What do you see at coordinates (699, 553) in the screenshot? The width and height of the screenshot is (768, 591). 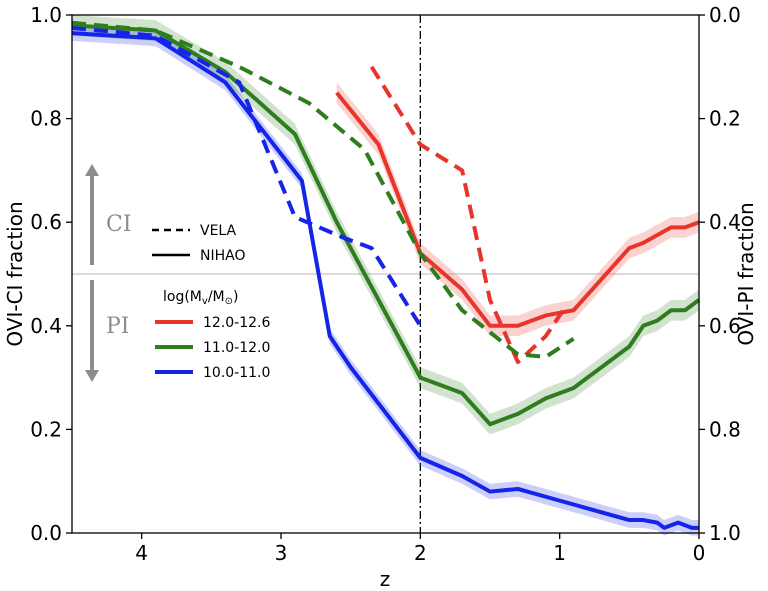 I see `x-tick-label: 0` at bounding box center [699, 553].